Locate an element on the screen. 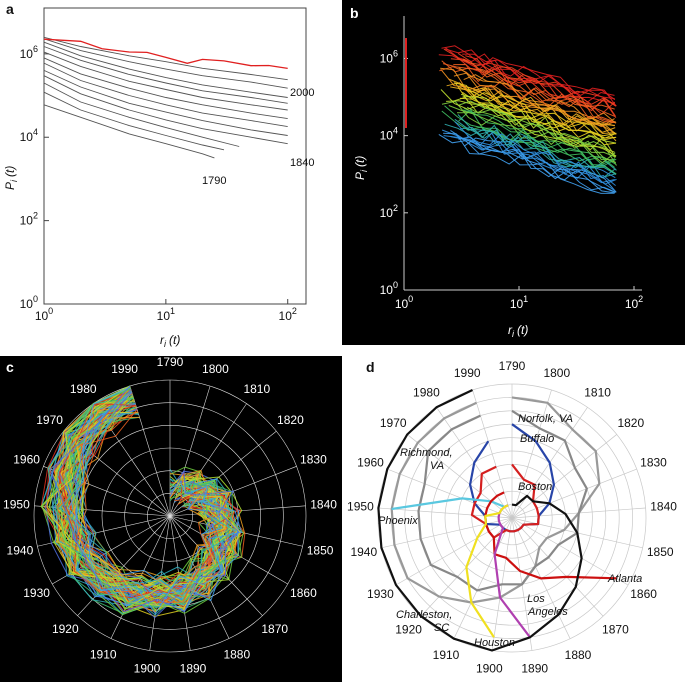 The width and height of the screenshot is (685, 682). year-label-1920: 1920 is located at coordinates (408, 629).